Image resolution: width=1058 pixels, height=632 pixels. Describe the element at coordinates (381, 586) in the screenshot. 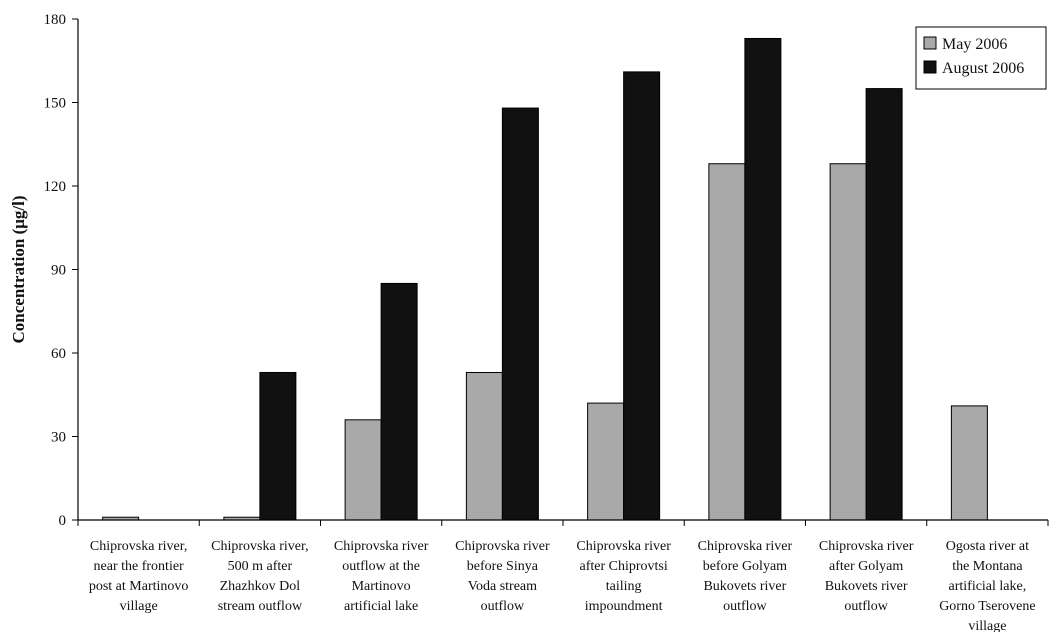

I see `x-category-label-line: Martinovo` at that location.